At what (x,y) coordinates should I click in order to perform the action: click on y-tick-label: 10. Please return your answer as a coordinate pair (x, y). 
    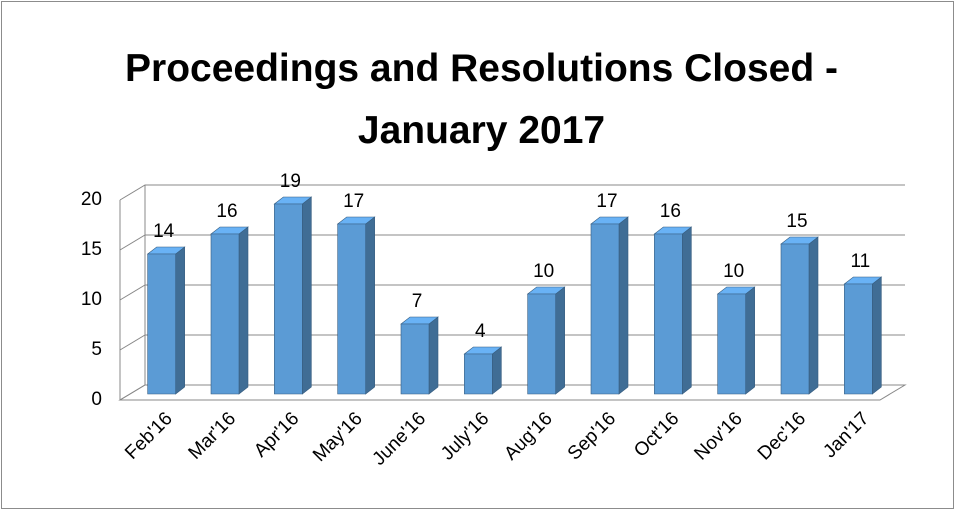
    Looking at the image, I should click on (91, 299).